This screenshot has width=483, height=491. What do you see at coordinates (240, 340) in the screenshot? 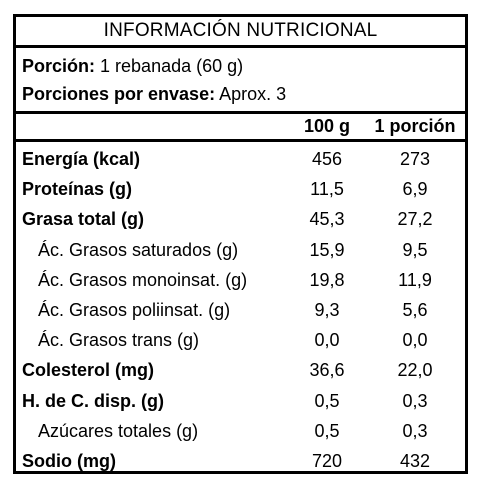
I see `nutrient-row-trans-fat: Ác. Grasos trans (g) 0,0 0,0` at bounding box center [240, 340].